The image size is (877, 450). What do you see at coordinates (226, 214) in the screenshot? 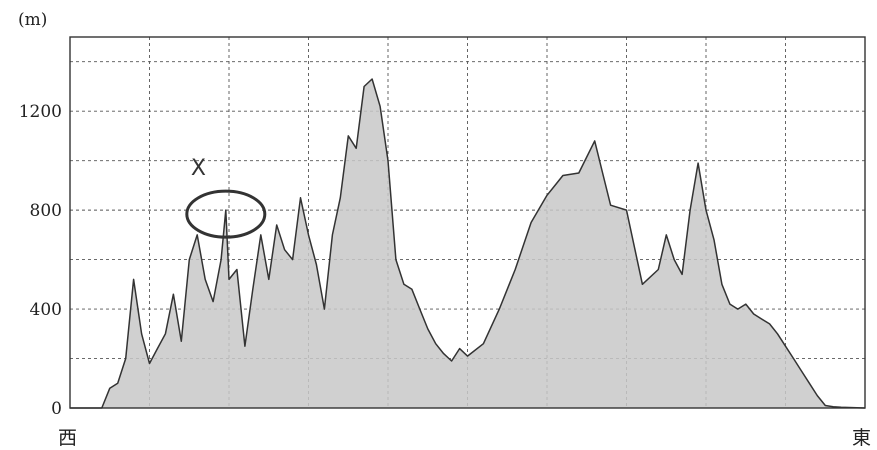
I see `annotation-ellipse` at bounding box center [226, 214].